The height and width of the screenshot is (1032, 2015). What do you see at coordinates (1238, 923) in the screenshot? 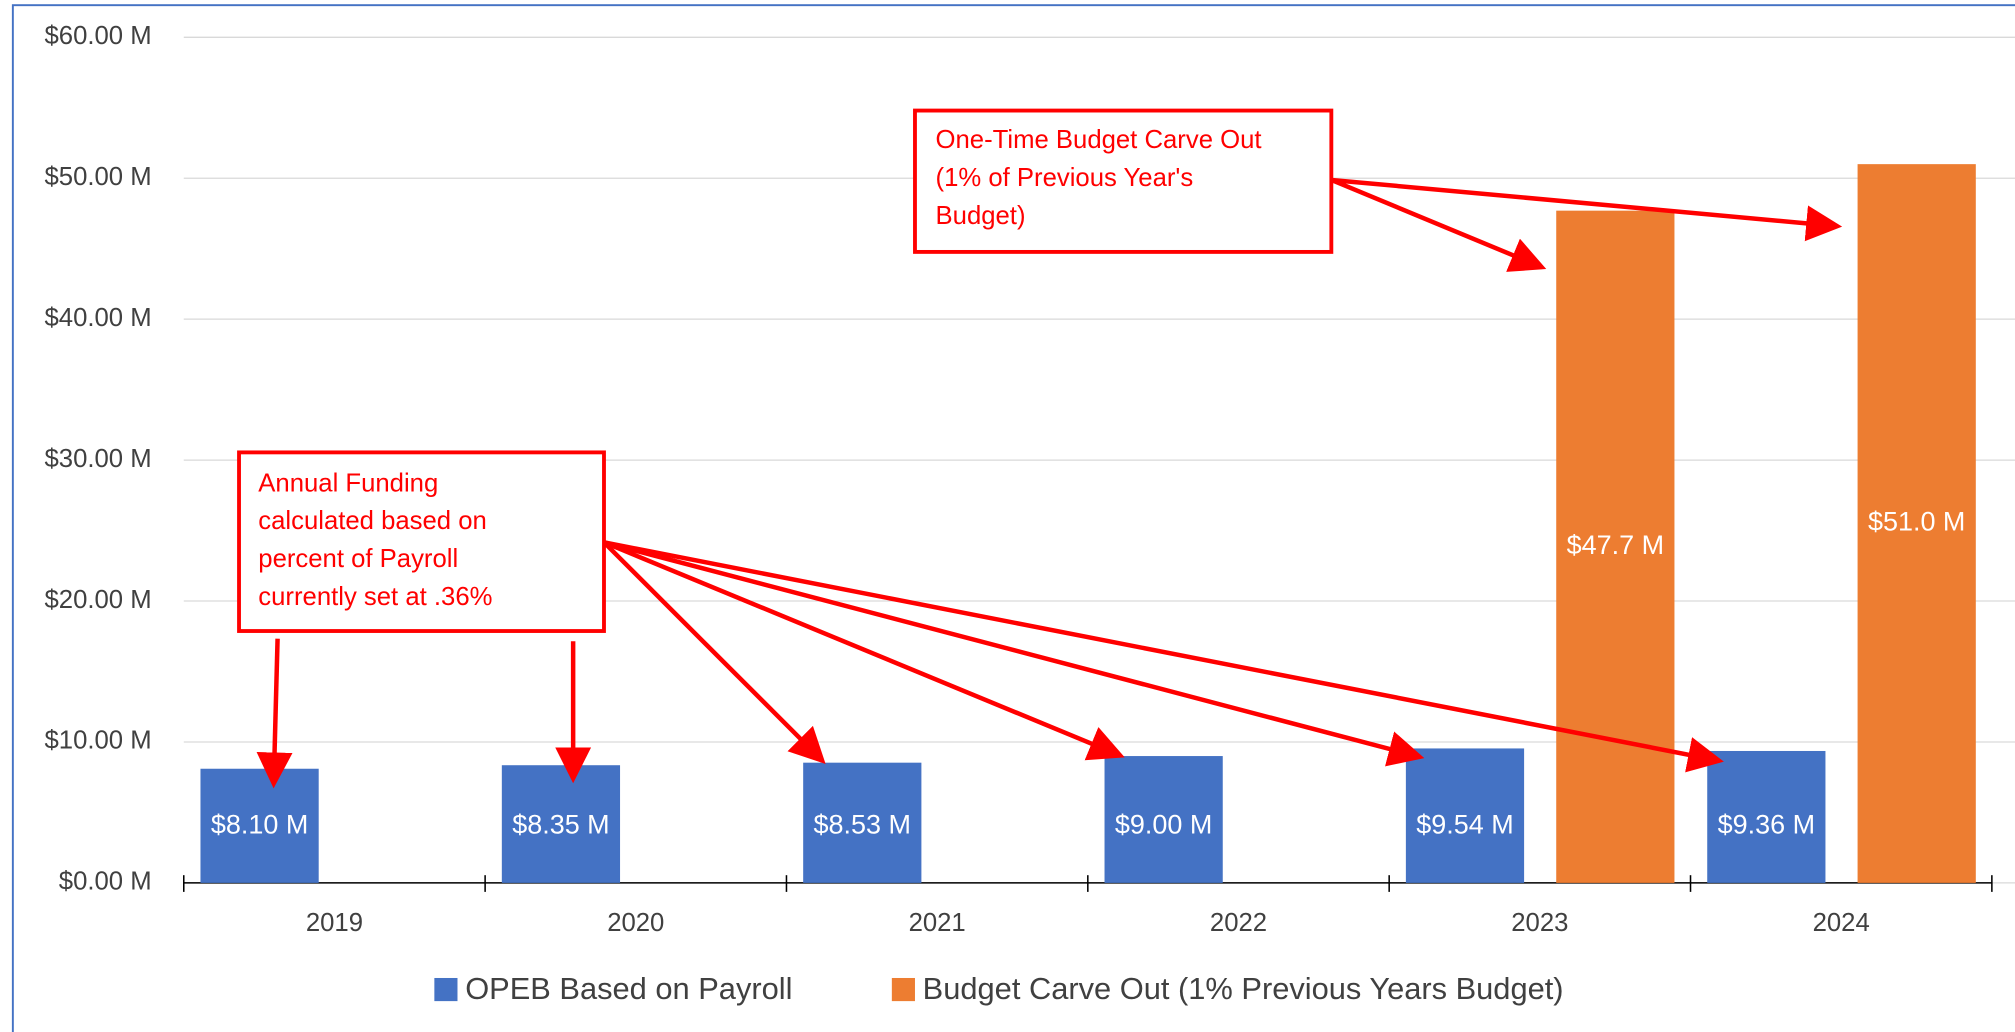
I see `x-tick-label: 2022` at bounding box center [1238, 923].